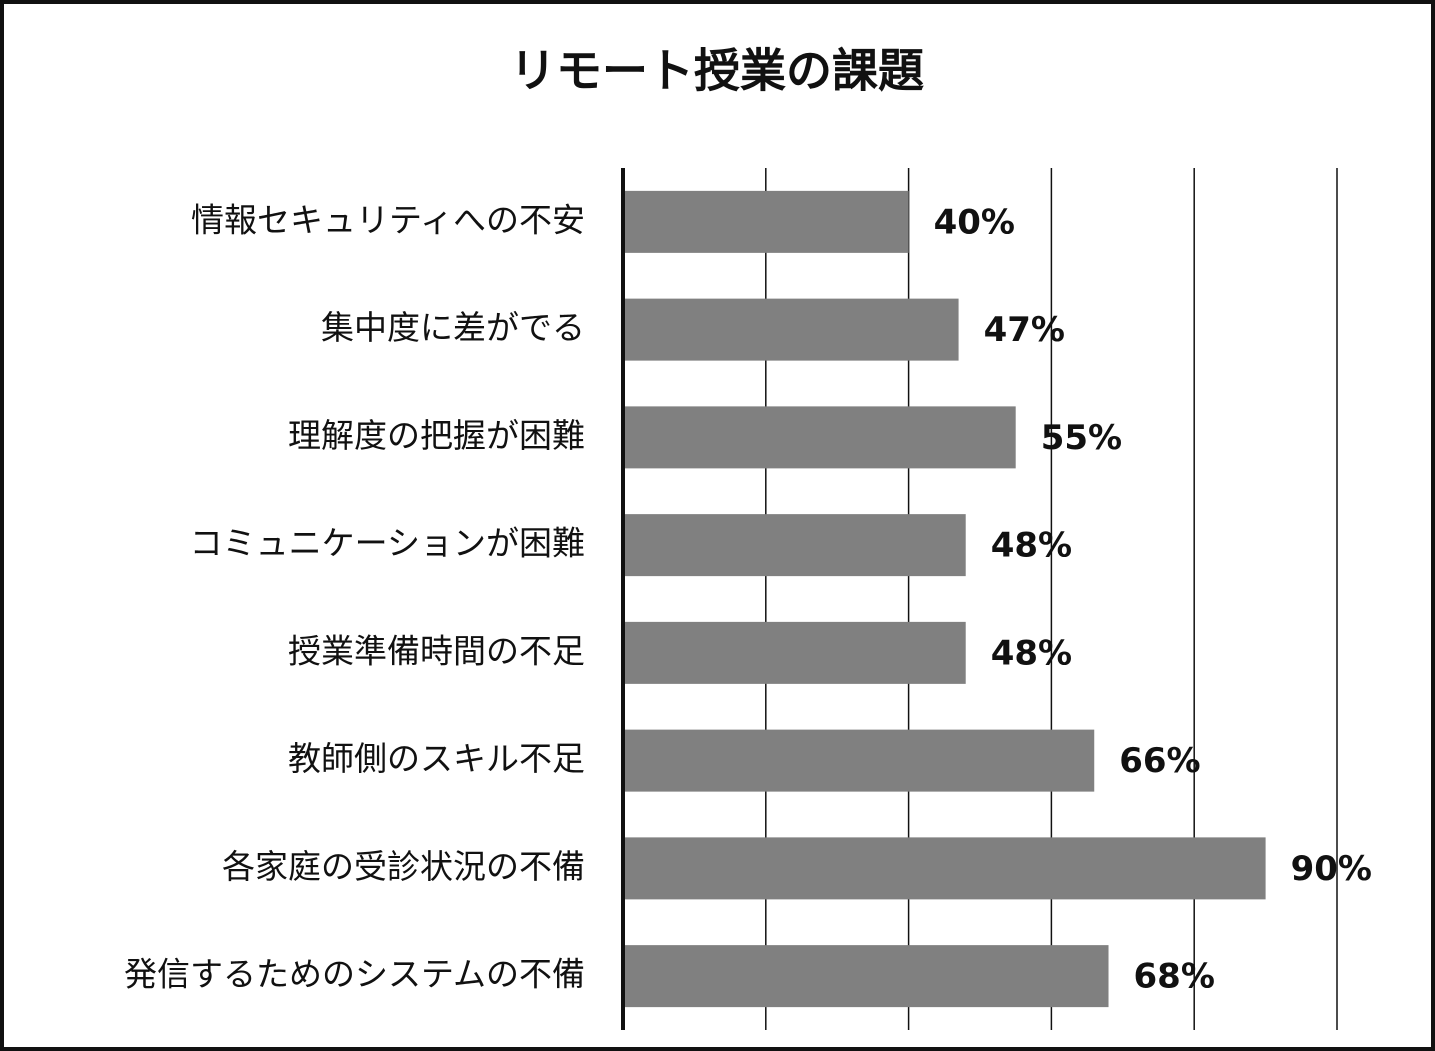  What do you see at coordinates (387, 543) in the screenshot?
I see `y-tick-label: コミュニケーションが困難` at bounding box center [387, 543].